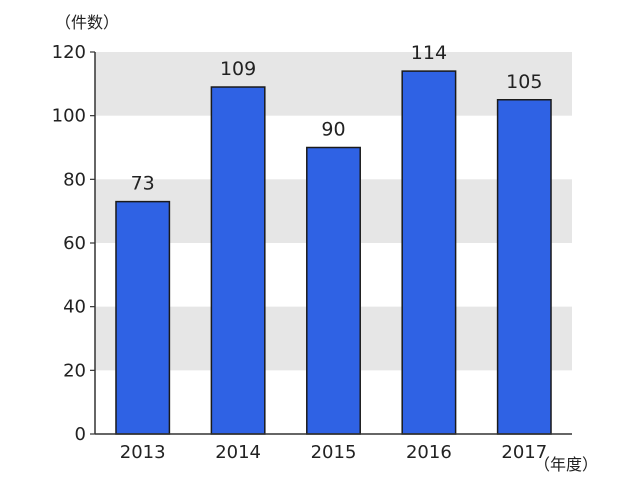 This screenshot has height=480, width=640. I want to click on x-tick-2013: 2013, so click(143, 452).